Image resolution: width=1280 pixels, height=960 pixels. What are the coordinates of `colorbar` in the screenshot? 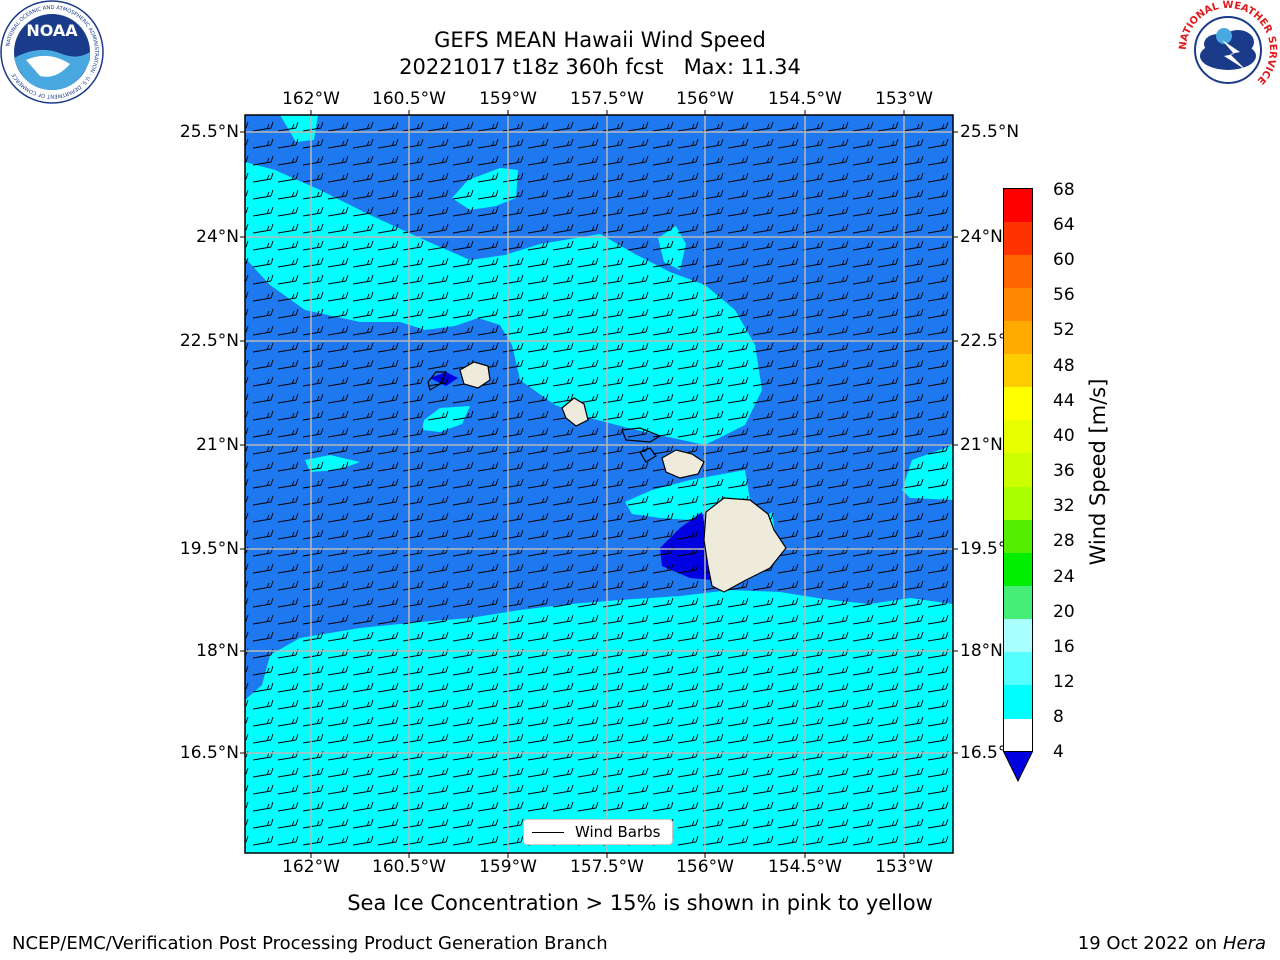 It's located at (1018, 470).